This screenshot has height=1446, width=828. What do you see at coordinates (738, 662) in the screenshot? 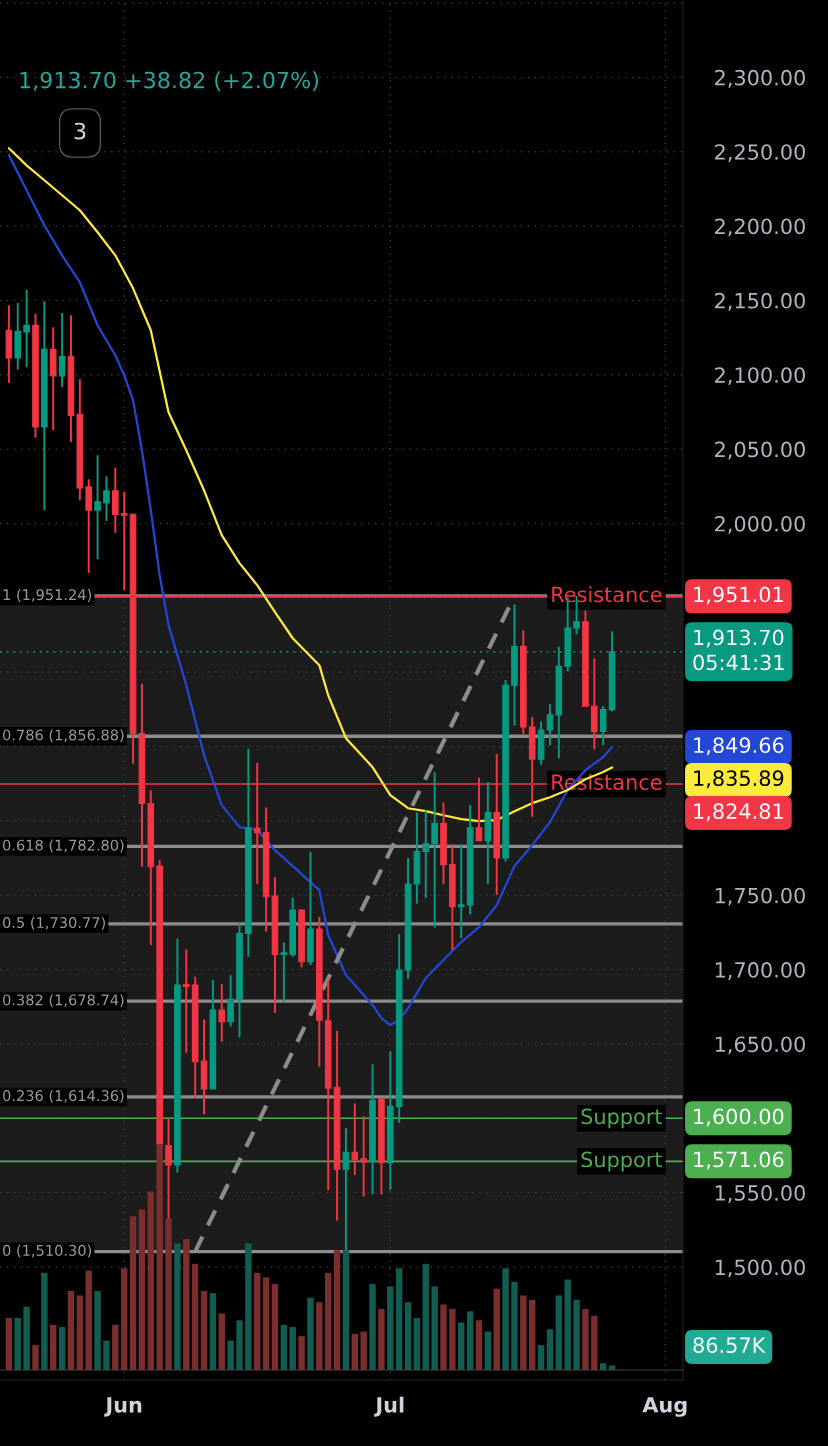
I see `annotation: 05:41:31` at bounding box center [738, 662].